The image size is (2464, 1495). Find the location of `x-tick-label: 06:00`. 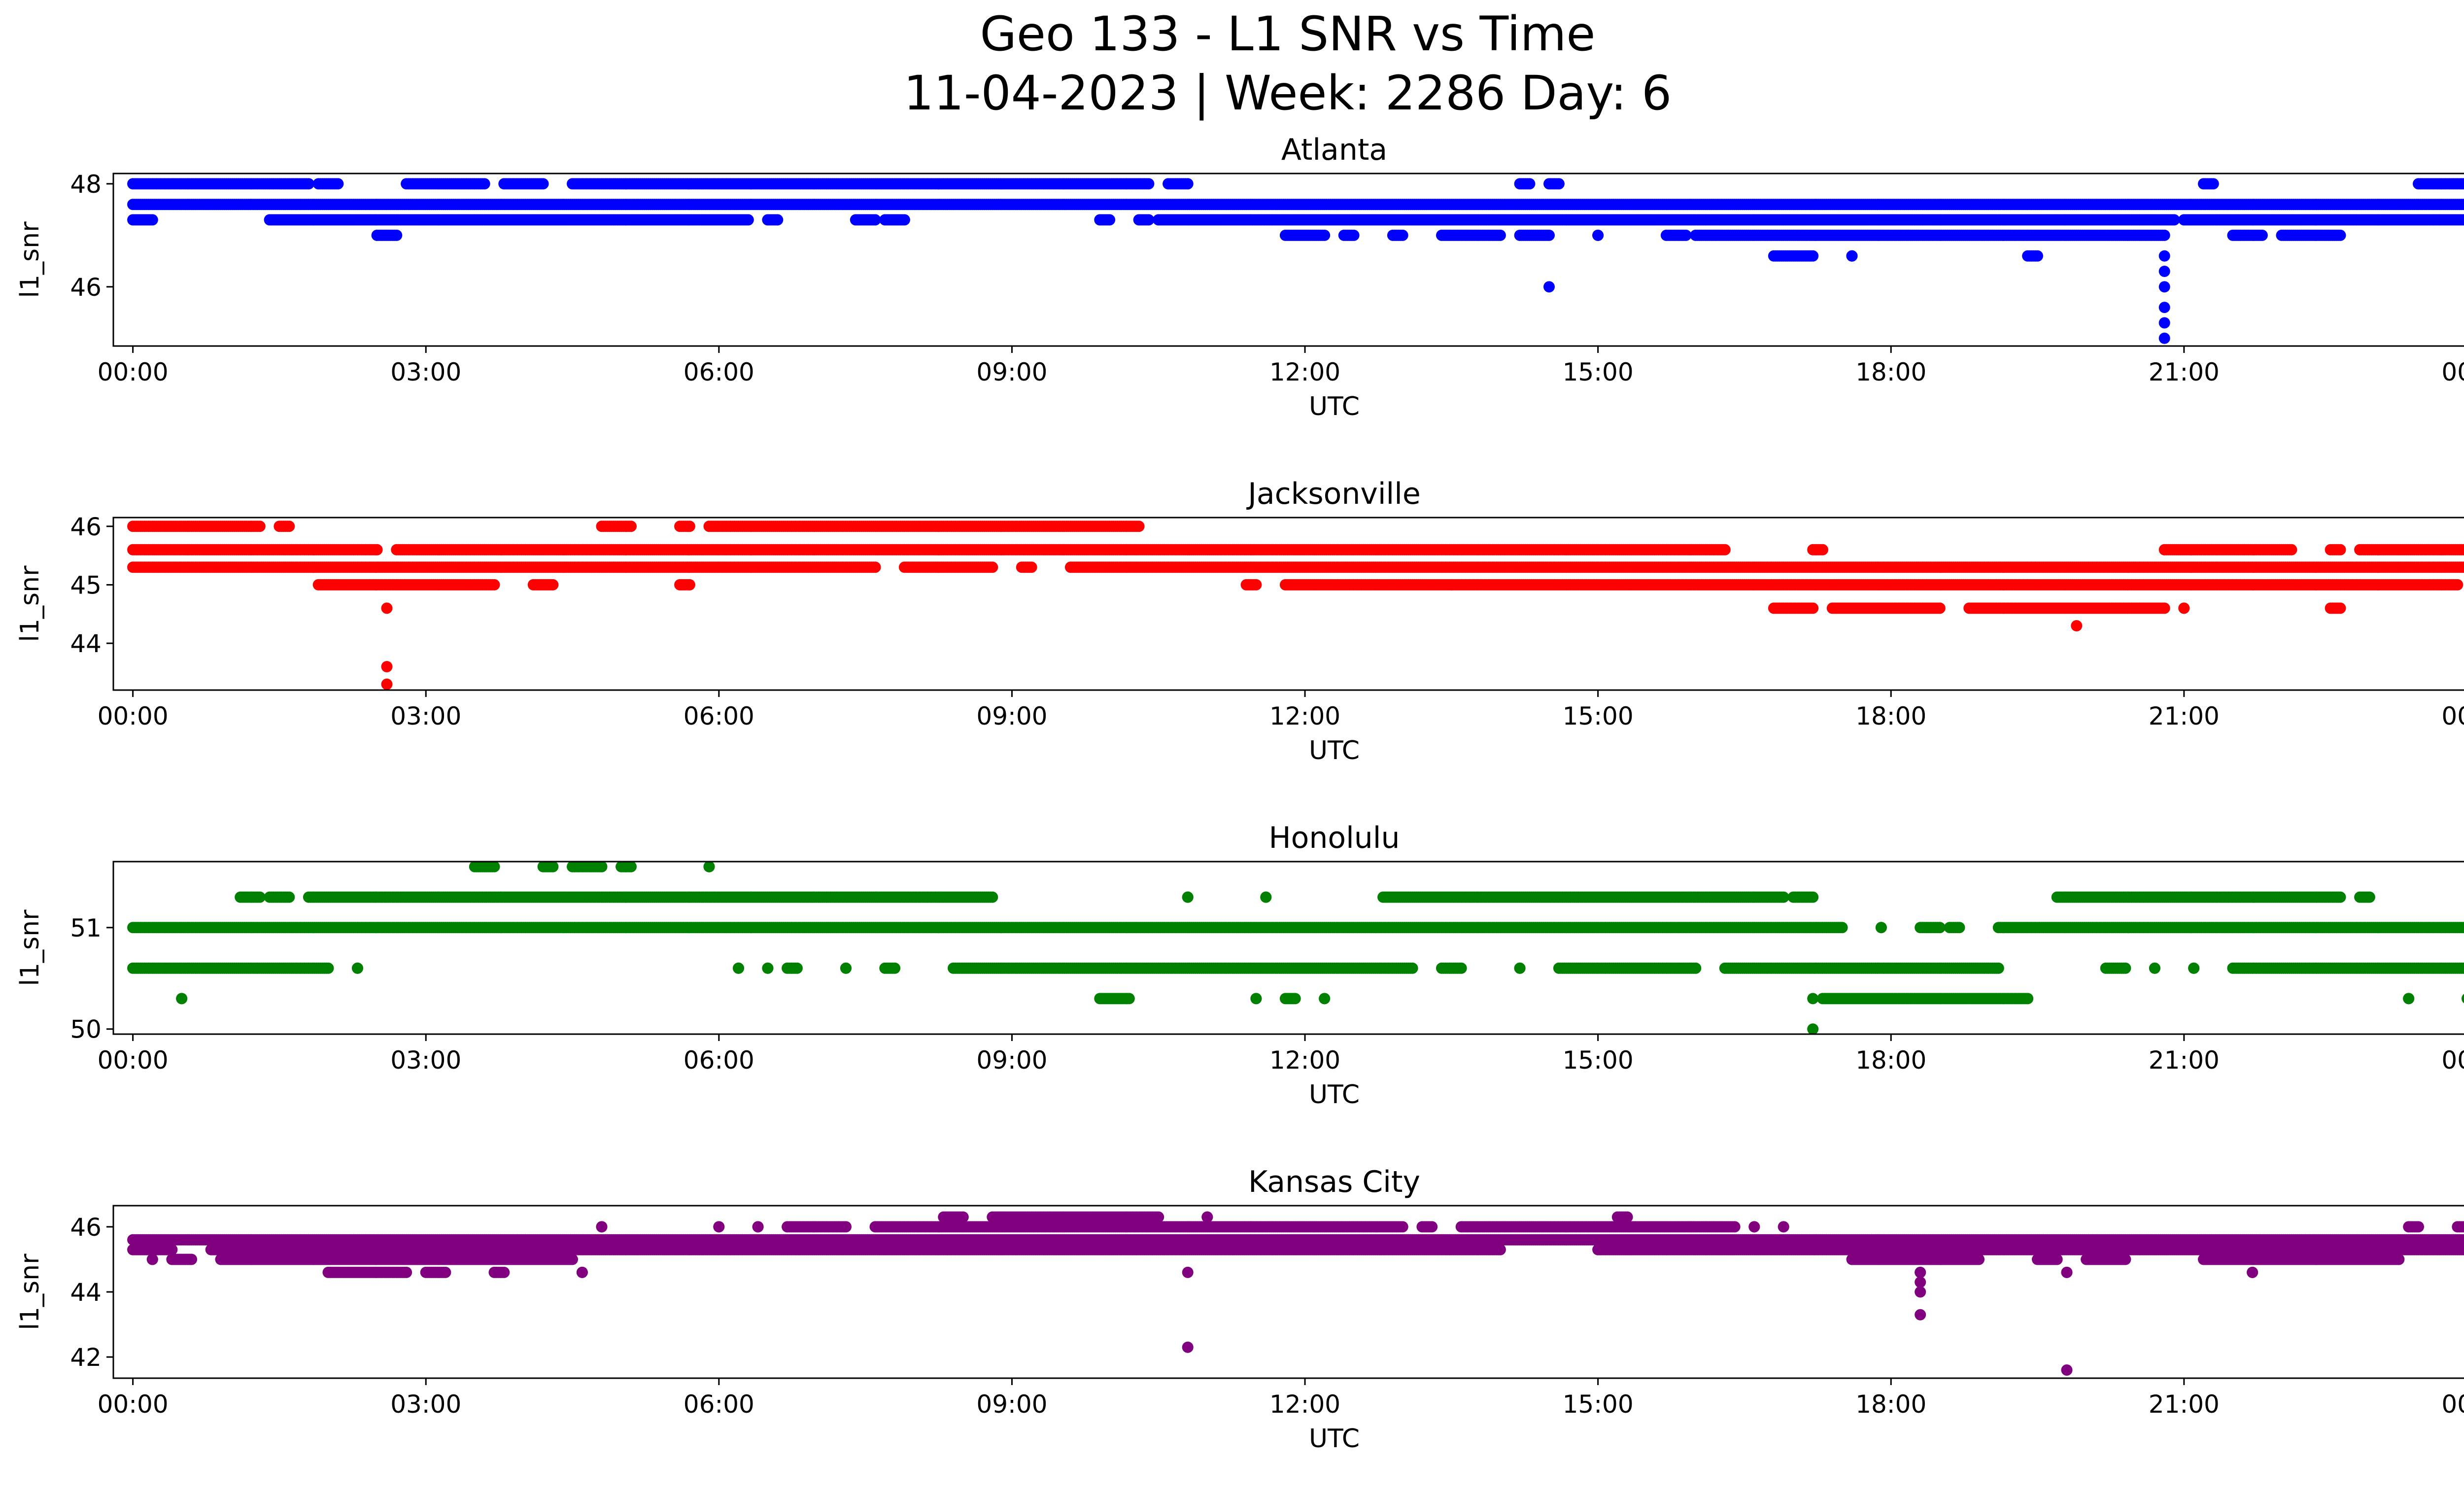

x-tick-label: 06:00 is located at coordinates (719, 372).